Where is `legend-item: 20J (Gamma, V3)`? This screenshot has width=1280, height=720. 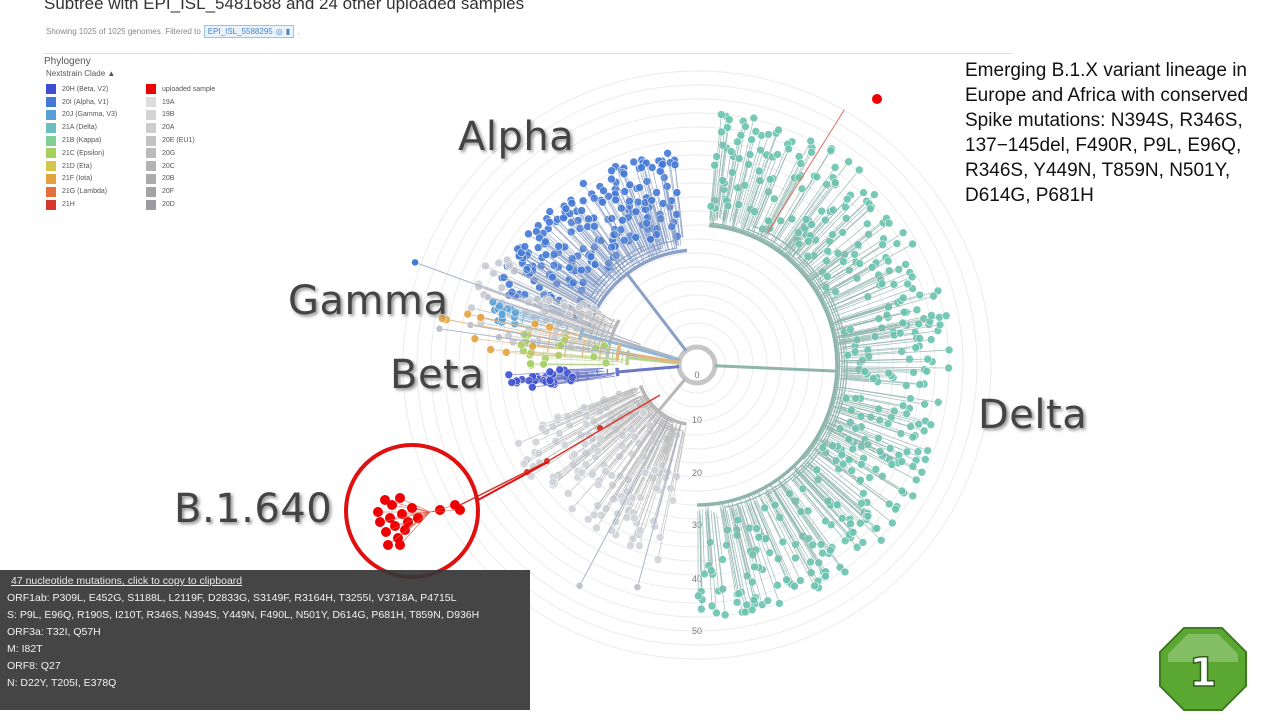
legend-item: 20J (Gamma, V3) is located at coordinates (81, 115).